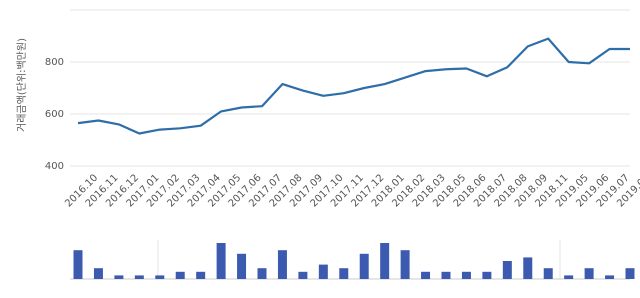 The image size is (640, 298). What do you see at coordinates (54, 62) in the screenshot?
I see `y-tick-label: 800` at bounding box center [54, 62].